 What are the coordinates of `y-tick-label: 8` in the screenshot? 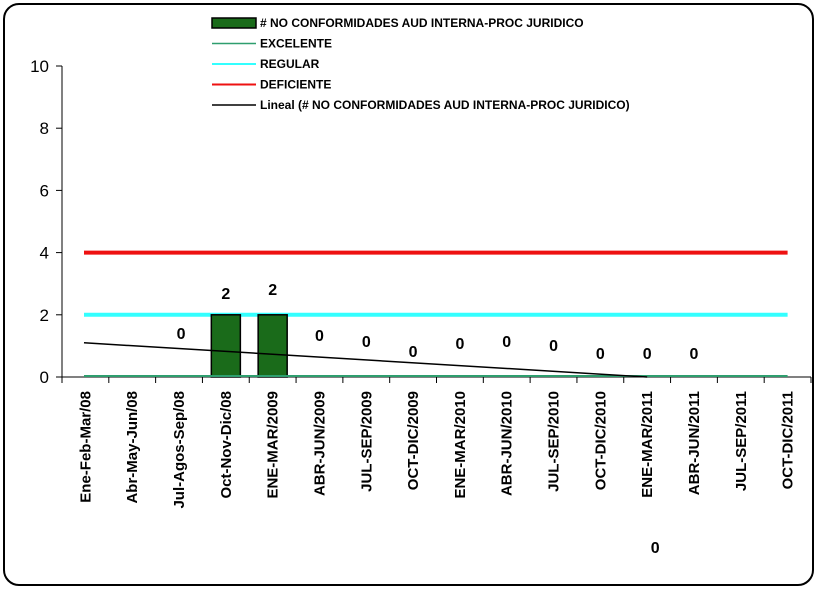 It's located at (44, 128).